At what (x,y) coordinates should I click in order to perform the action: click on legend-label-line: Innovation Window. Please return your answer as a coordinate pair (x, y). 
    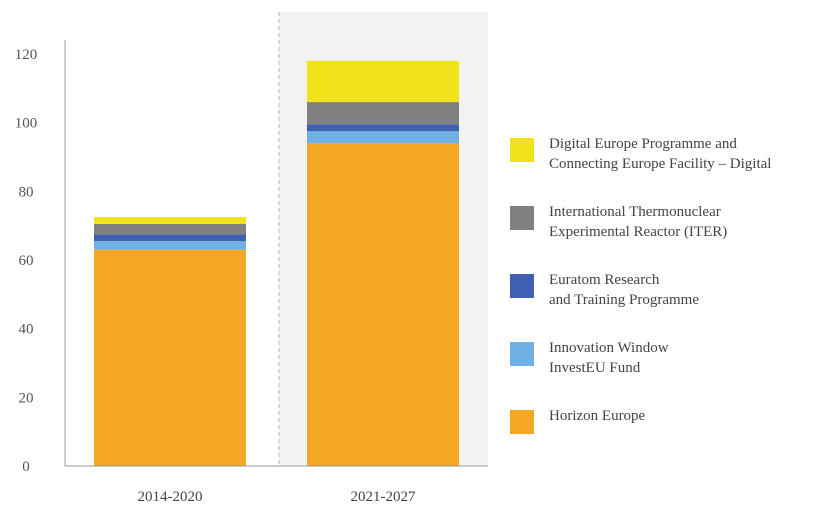
    Looking at the image, I should click on (609, 348).